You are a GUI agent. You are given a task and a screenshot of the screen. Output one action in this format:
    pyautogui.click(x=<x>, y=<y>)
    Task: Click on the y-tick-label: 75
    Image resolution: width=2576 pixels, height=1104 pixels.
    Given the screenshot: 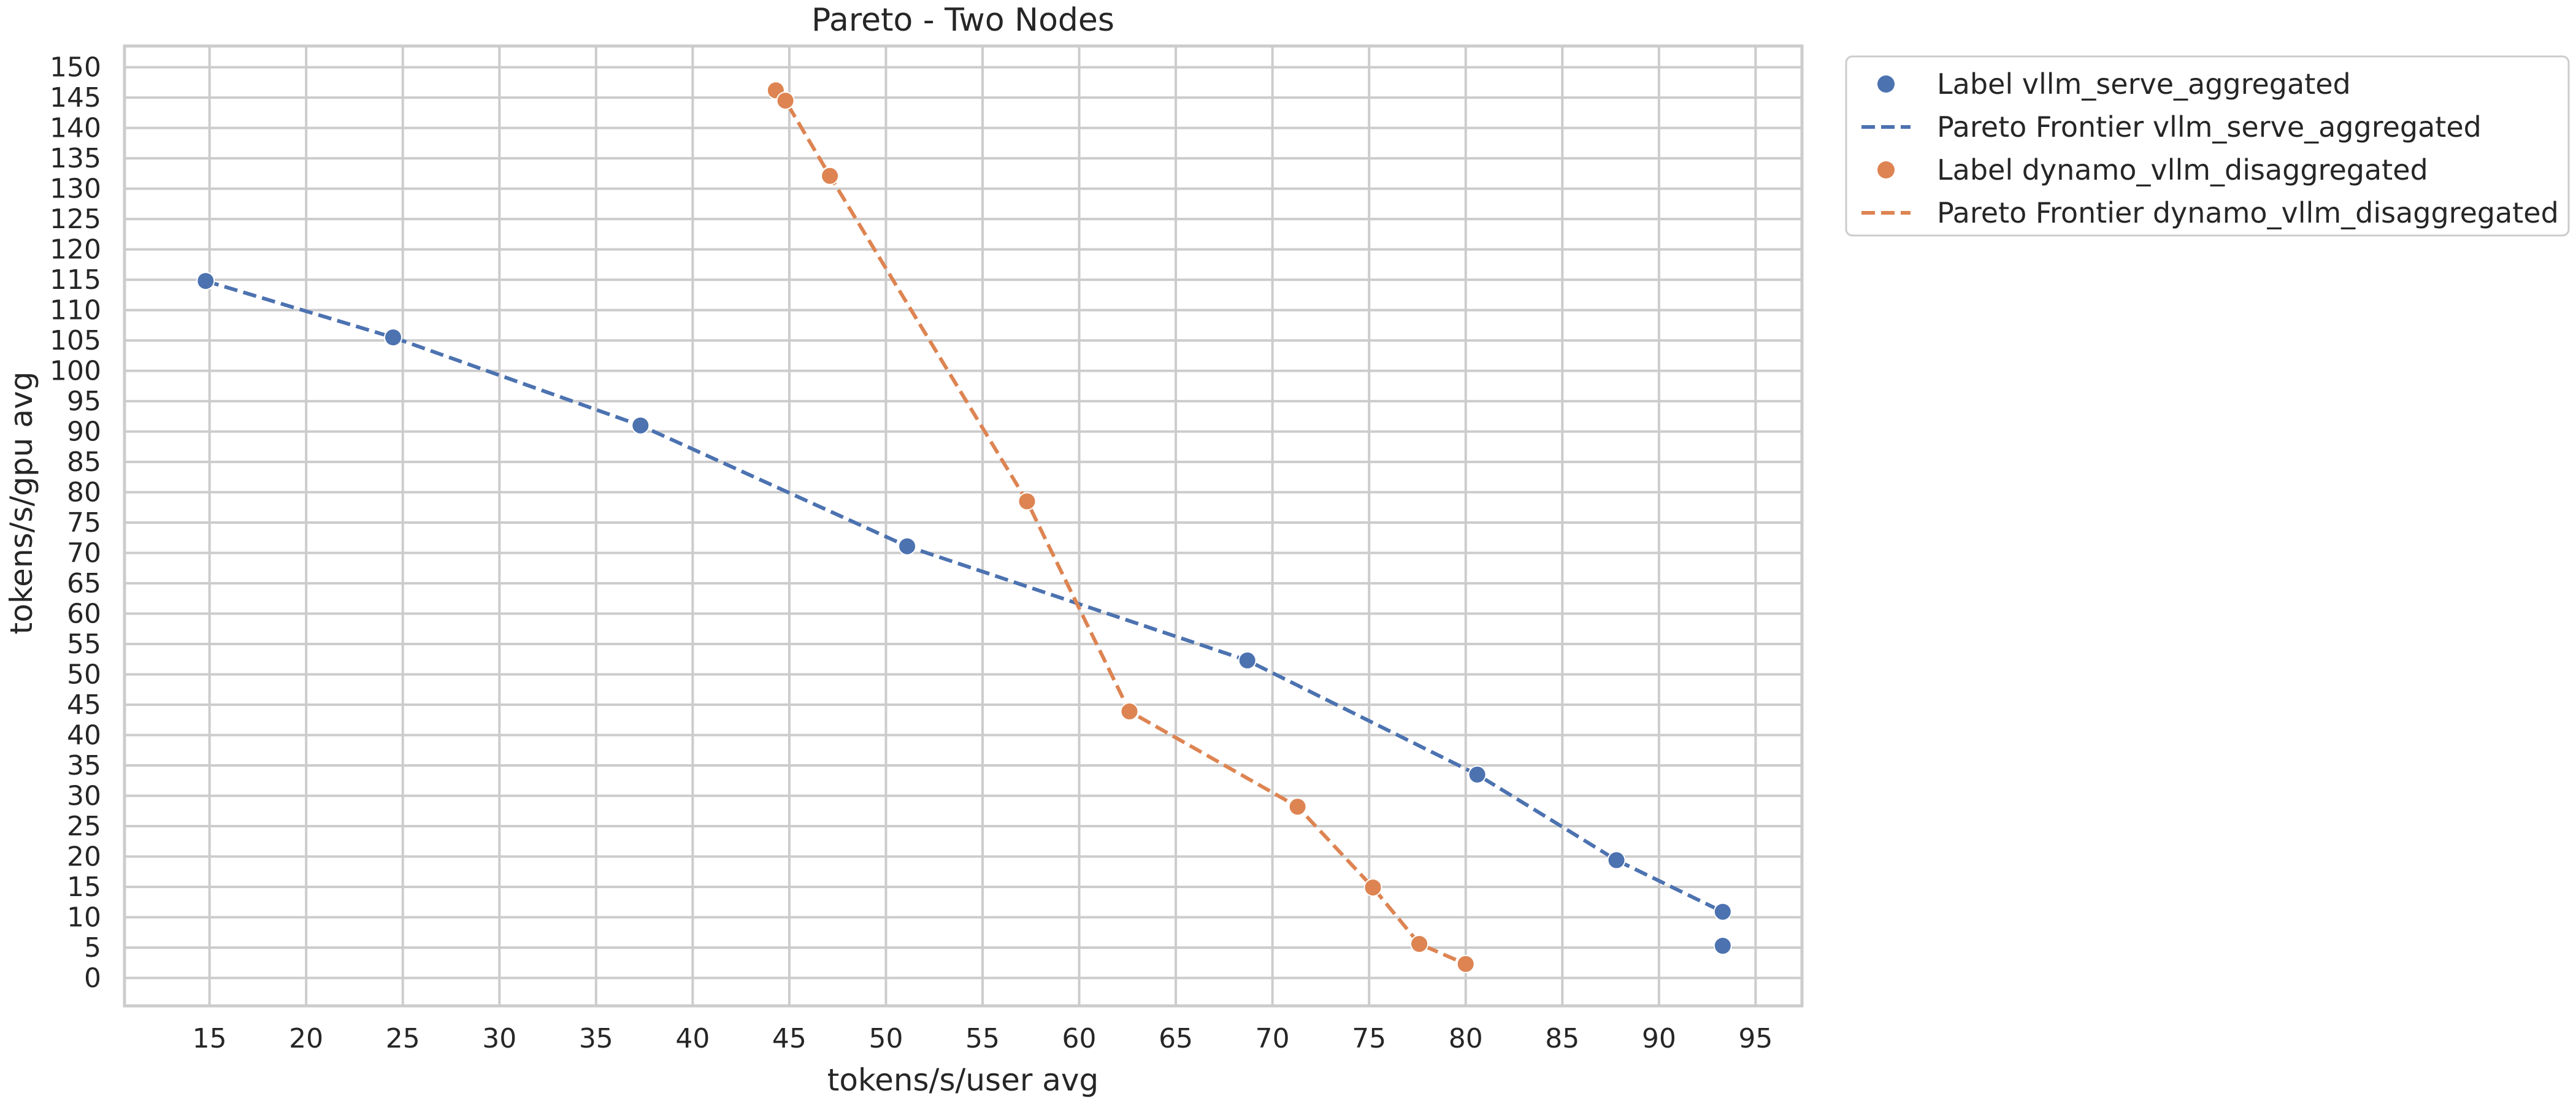 What is the action you would take?
    pyautogui.click(x=84, y=523)
    